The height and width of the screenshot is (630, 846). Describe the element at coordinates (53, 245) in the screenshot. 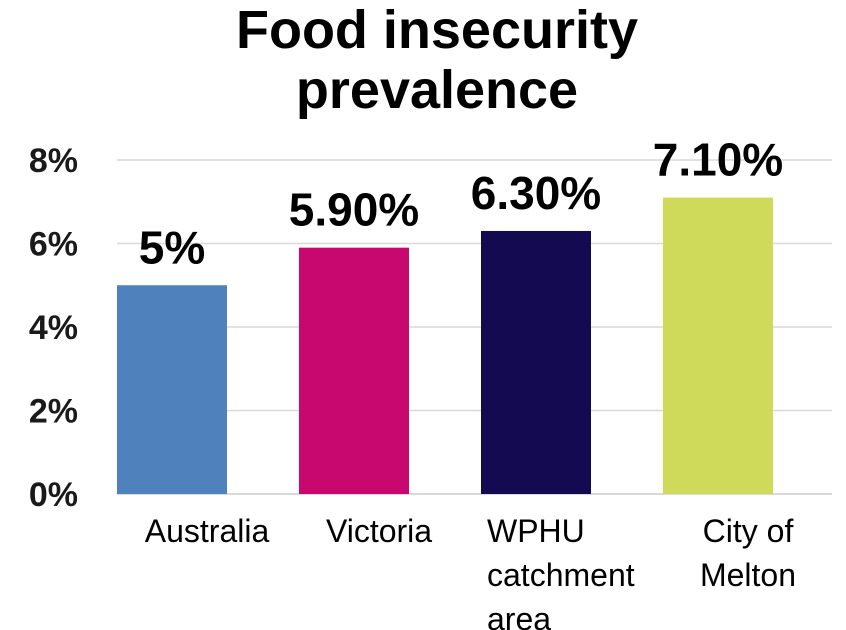

I see `y-tick-label: 6%` at that location.